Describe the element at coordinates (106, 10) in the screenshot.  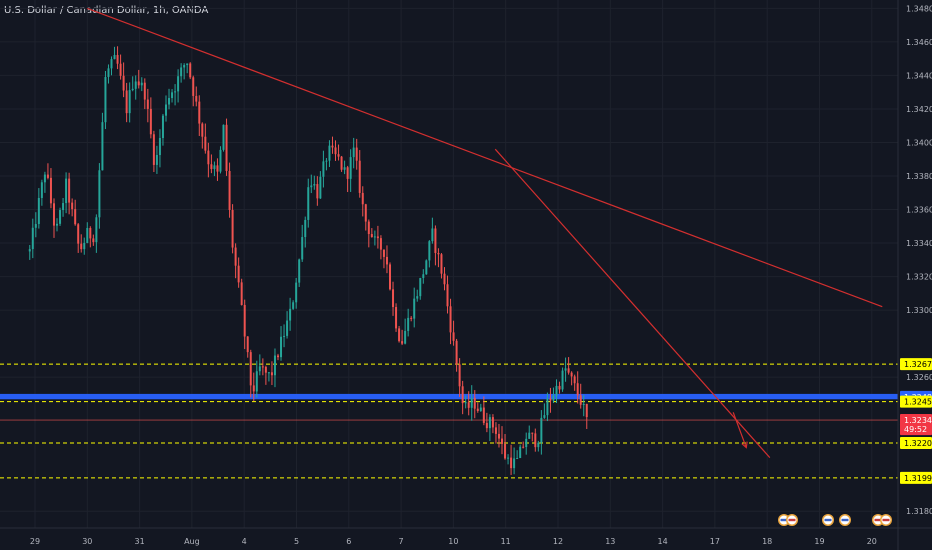
I see `chart-title: U.S. Dollar / Canadian Dollar, 1h, OANDA` at that location.